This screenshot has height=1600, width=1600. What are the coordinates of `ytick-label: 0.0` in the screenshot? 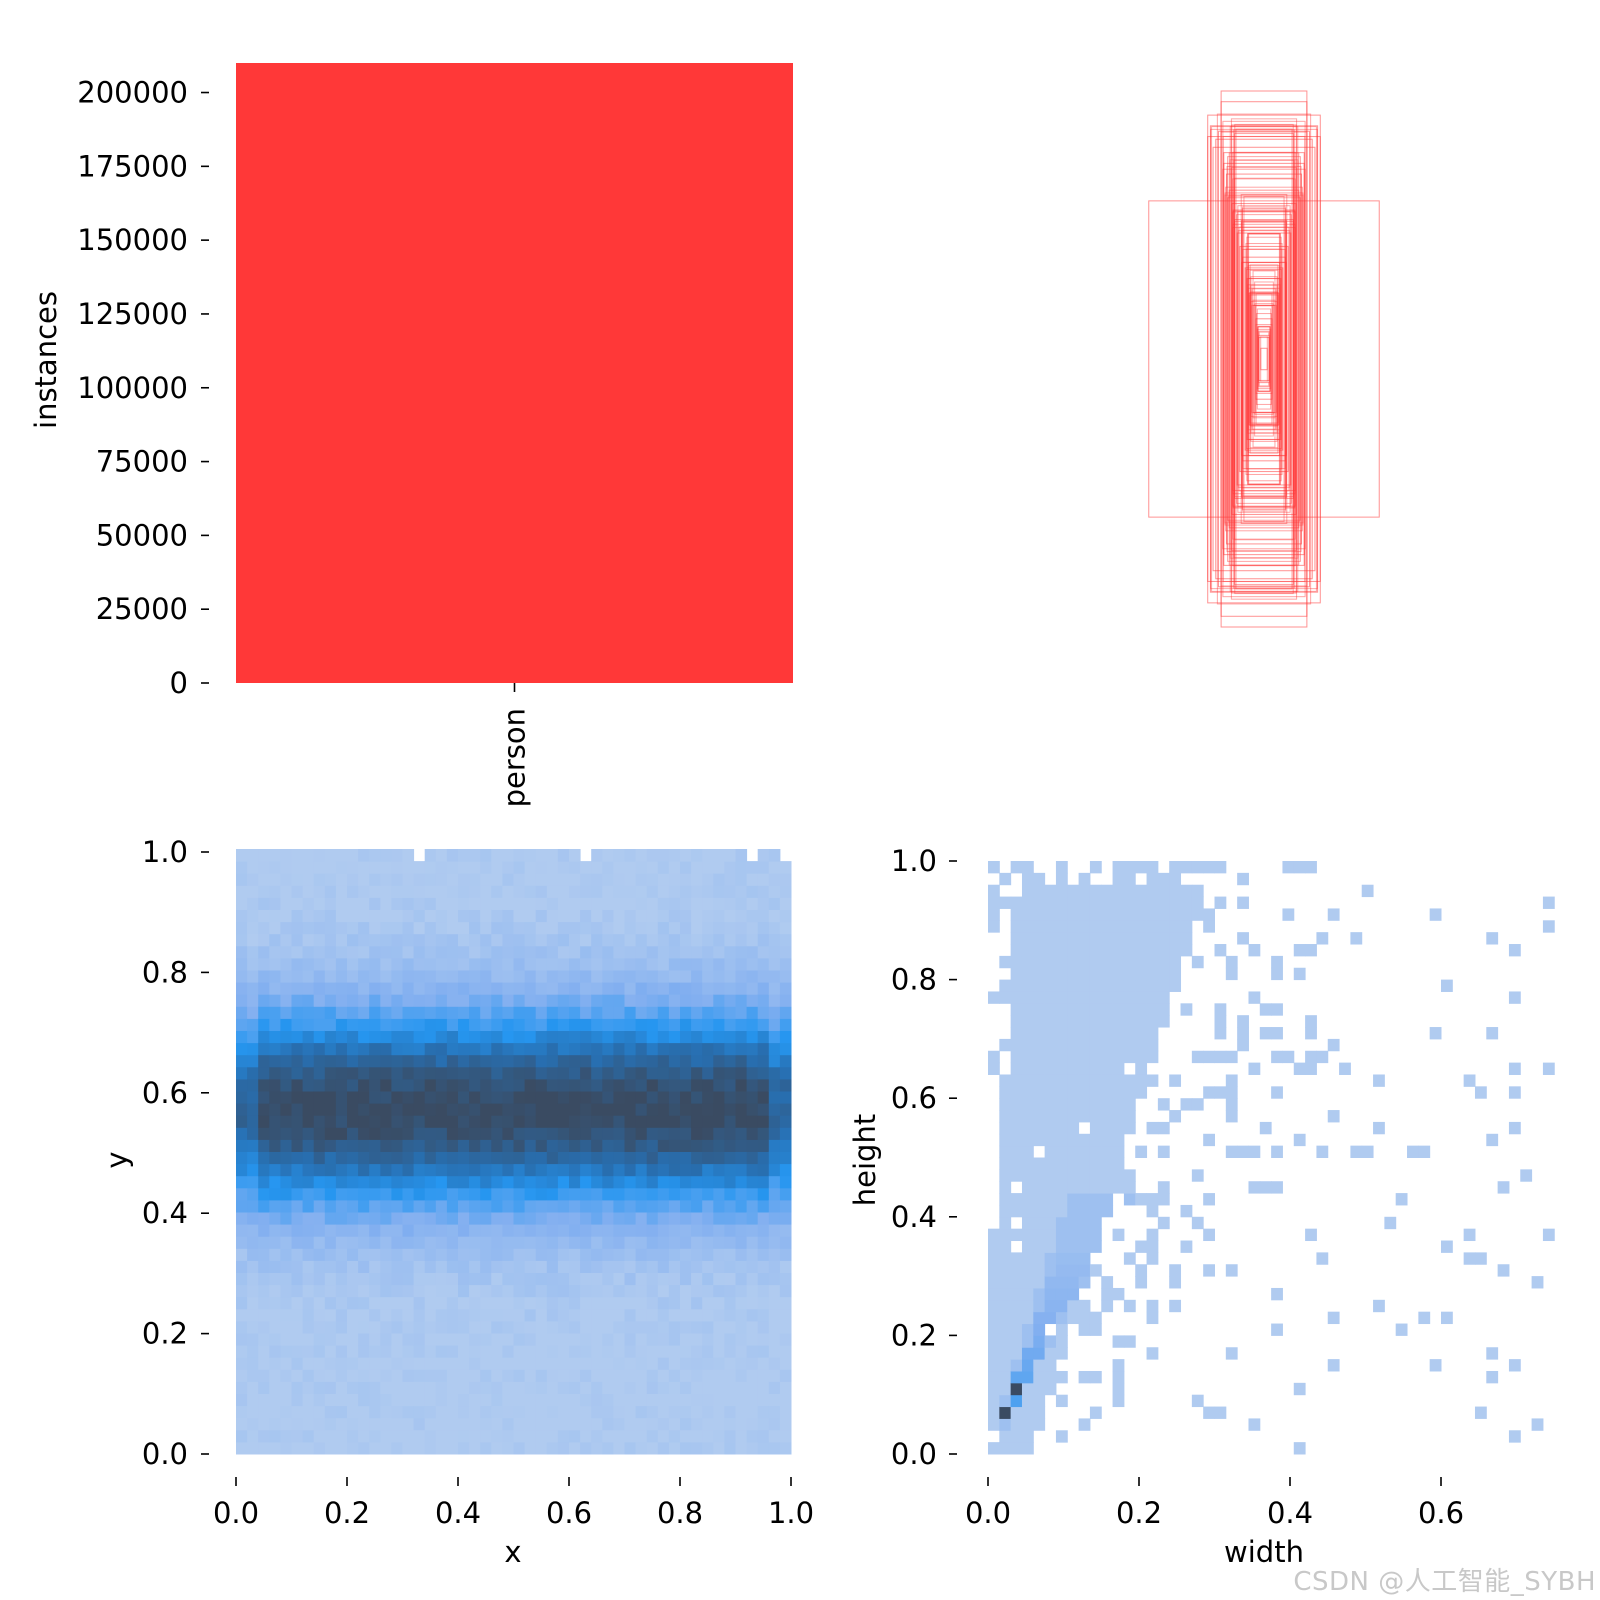 It's located at (914, 1454).